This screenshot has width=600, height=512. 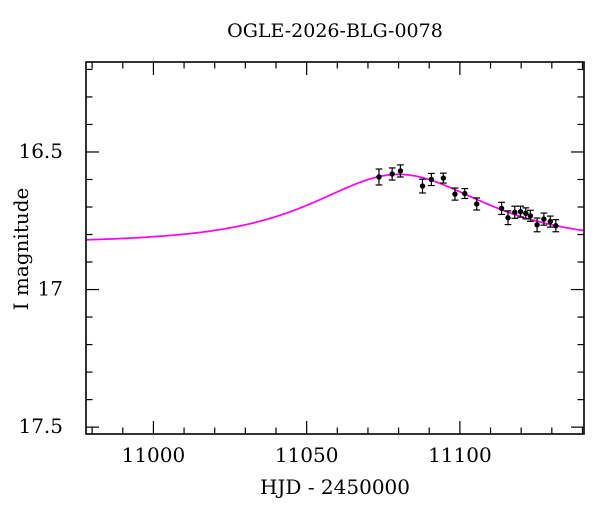 What do you see at coordinates (40, 151) in the screenshot?
I see `y-tick-label: 16.5` at bounding box center [40, 151].